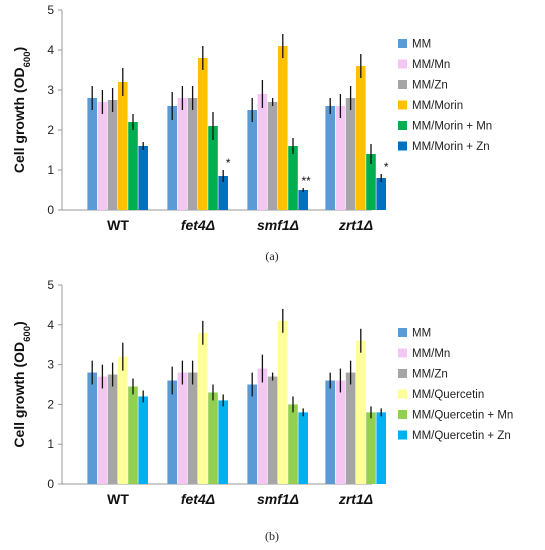 The height and width of the screenshot is (550, 545). Describe the element at coordinates (461, 436) in the screenshot. I see `legend-label: MM/Quercetin + Zn` at that location.